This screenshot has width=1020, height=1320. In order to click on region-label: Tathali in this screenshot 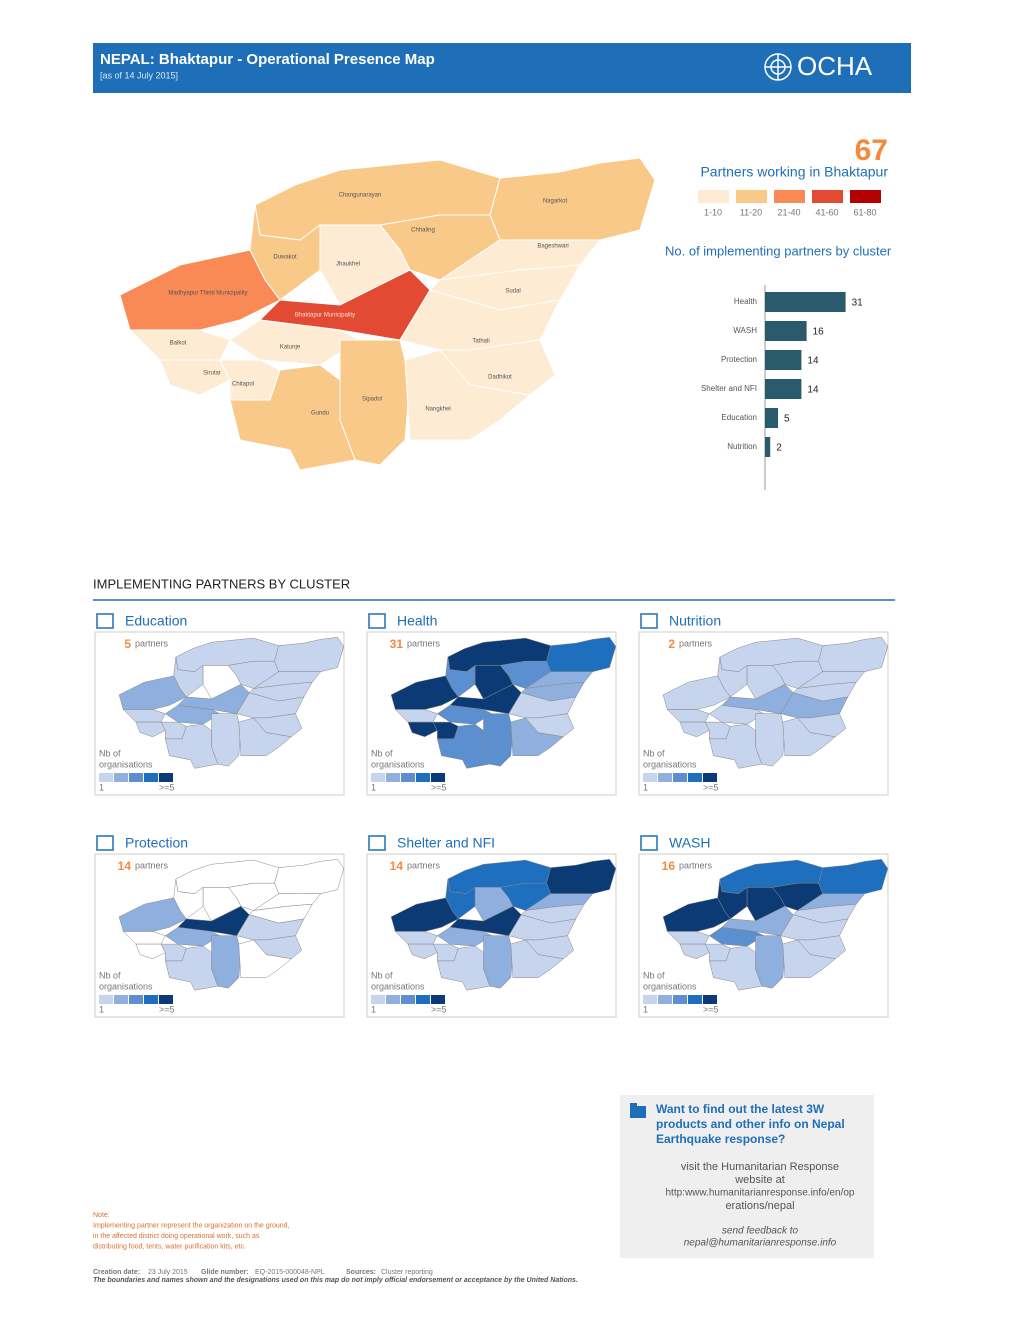, I will do `click(480, 342)`.